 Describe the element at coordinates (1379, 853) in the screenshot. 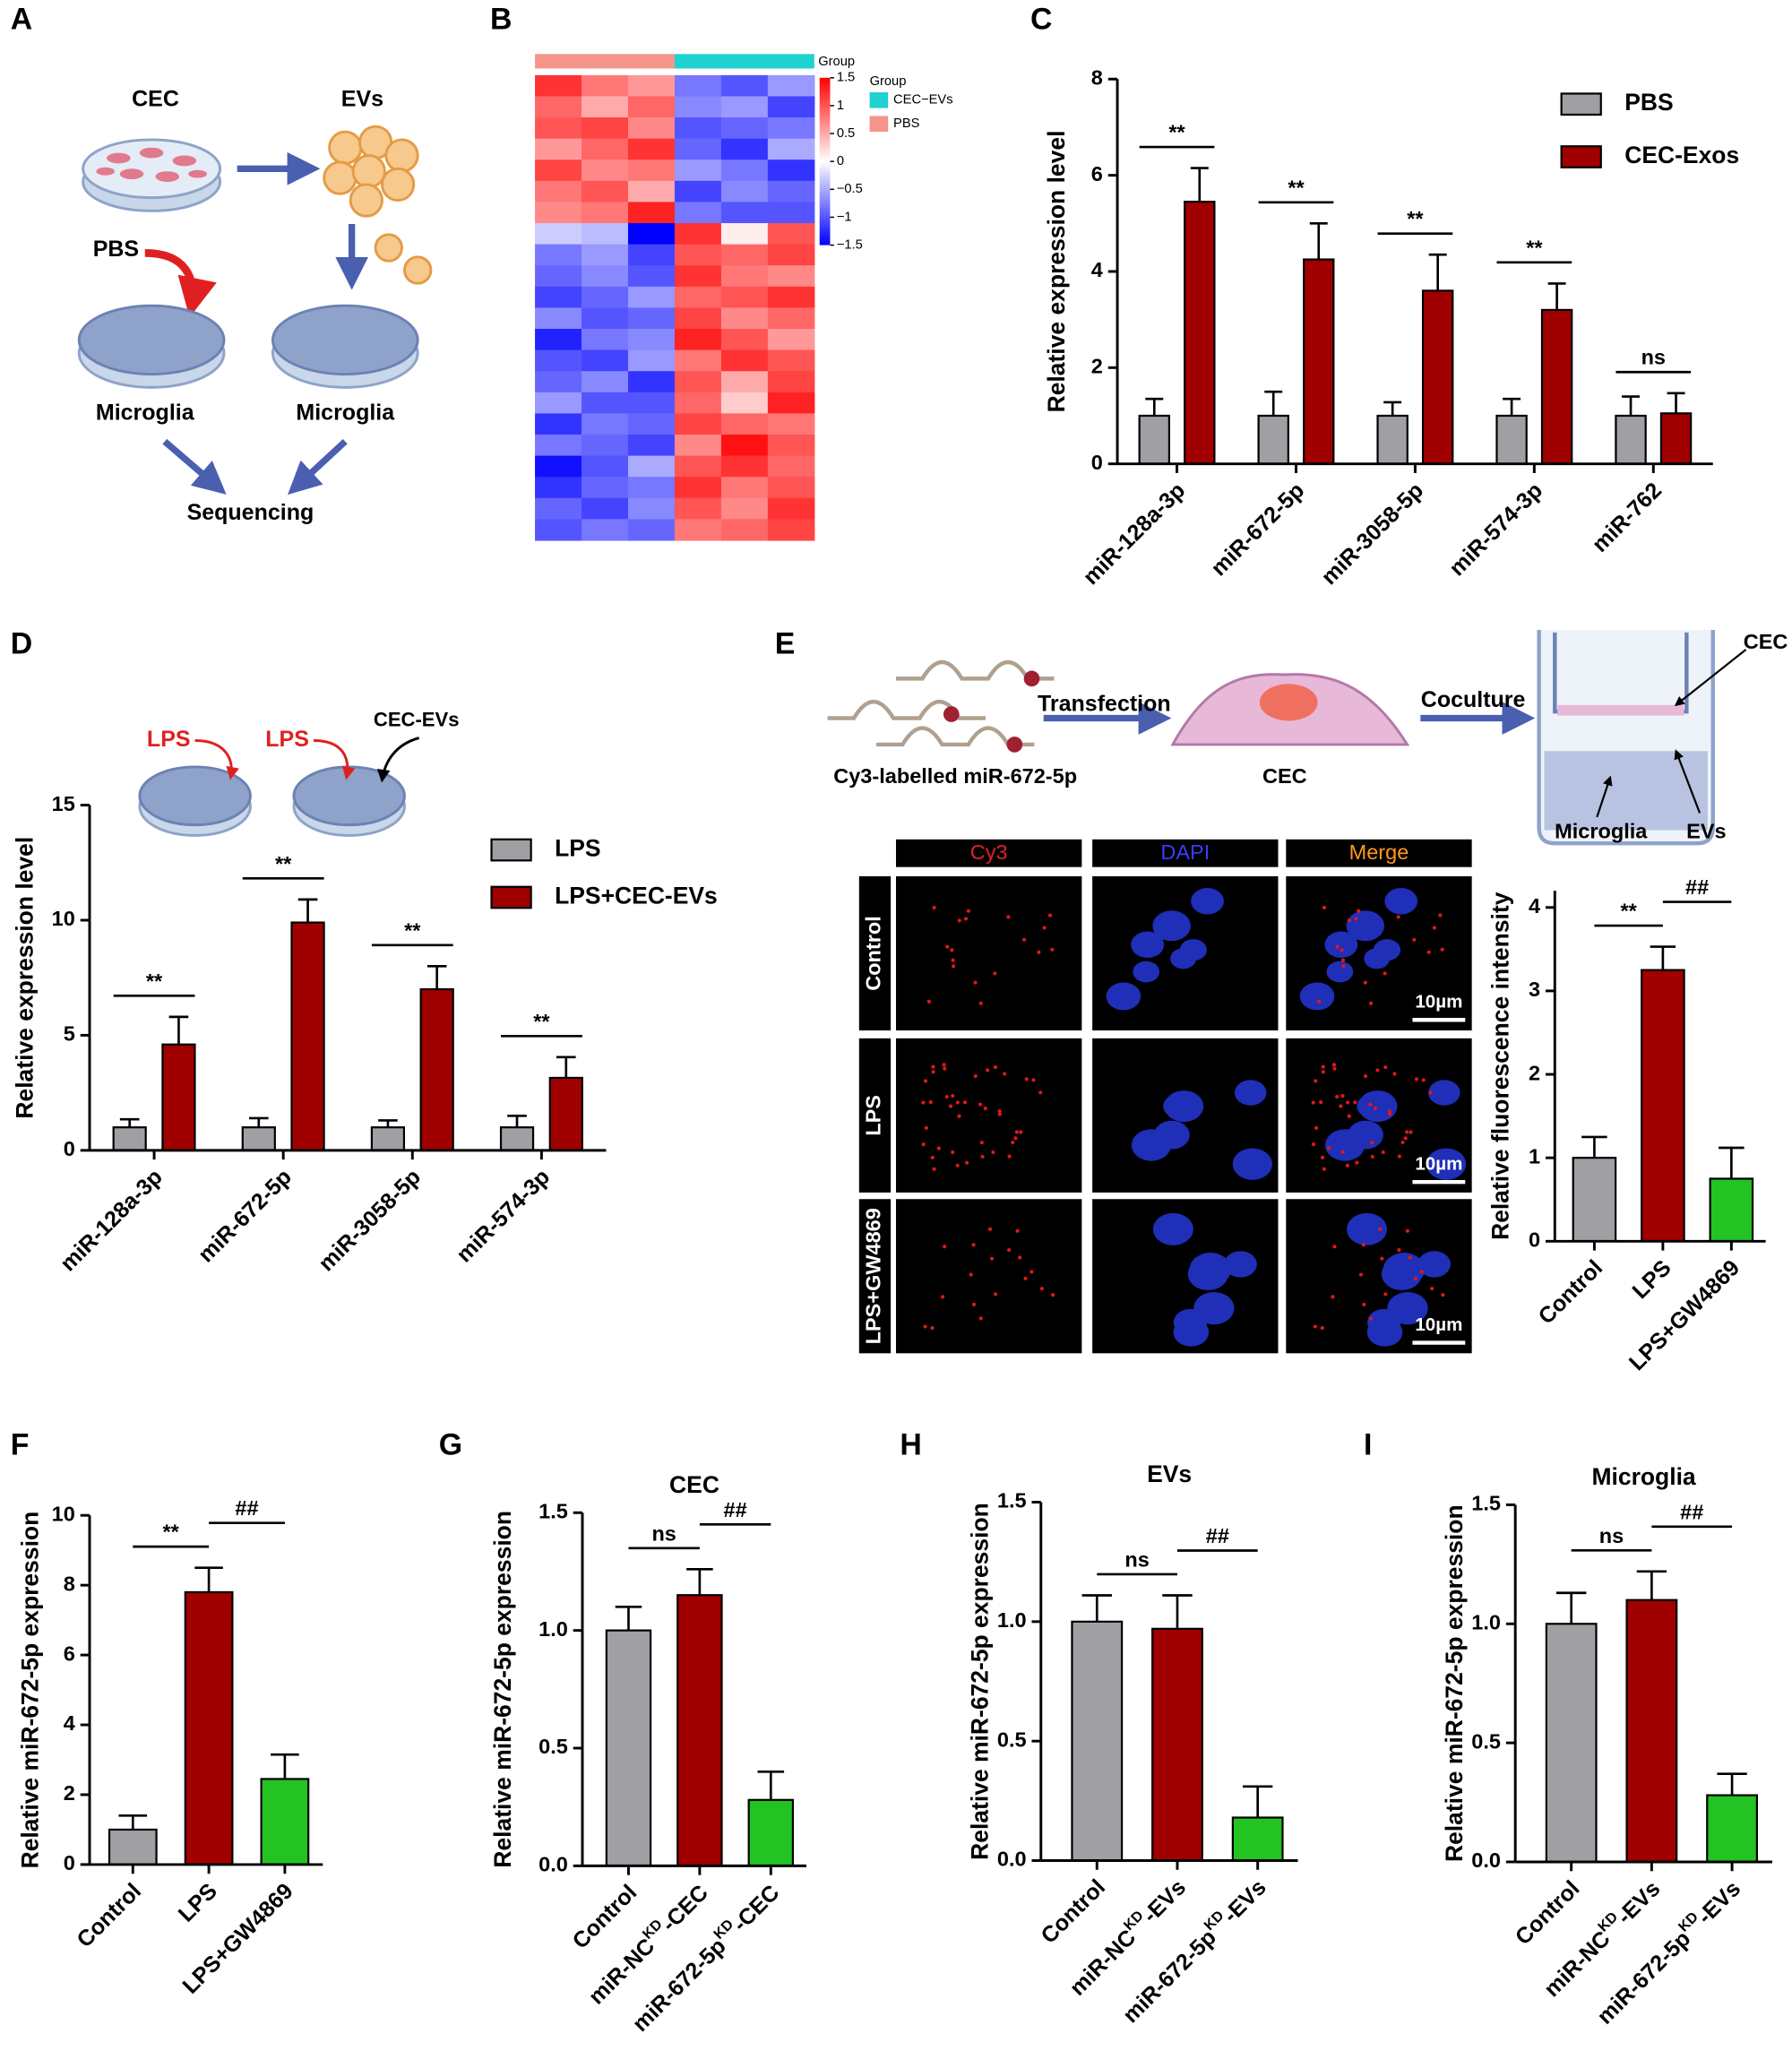

I see `header-box` at that location.